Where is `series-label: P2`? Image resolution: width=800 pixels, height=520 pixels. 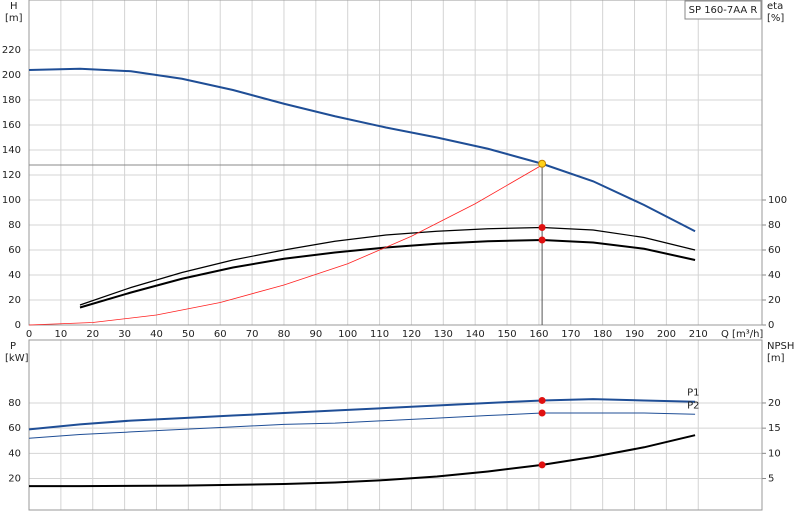
series-label: P2 is located at coordinates (693, 405).